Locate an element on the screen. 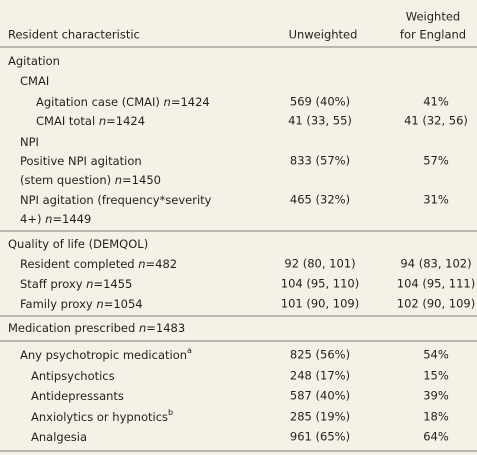 This screenshot has width=477, height=455. label-text: CMAI total is located at coordinates (67, 121).